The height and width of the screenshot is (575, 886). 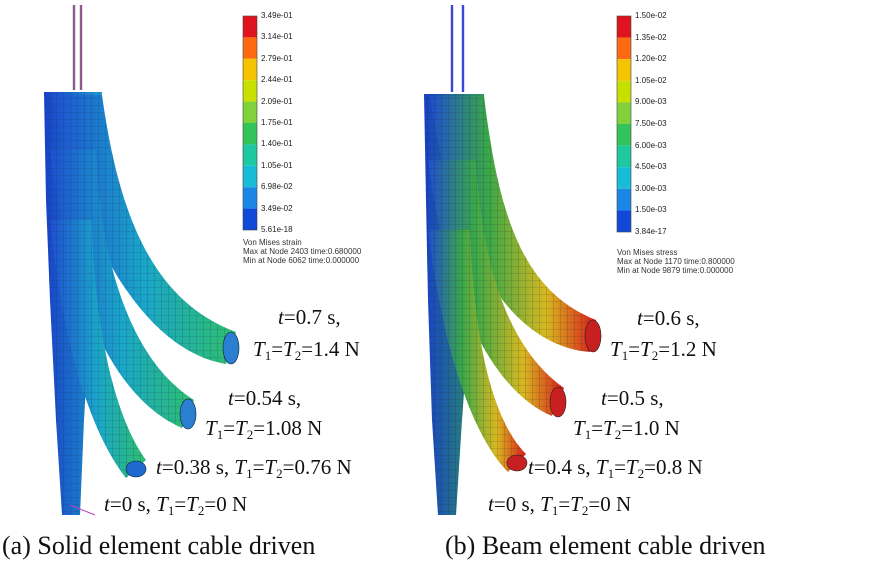 What do you see at coordinates (277, 58) in the screenshot?
I see `colorbar-tick-label: 2.79e-01` at bounding box center [277, 58].